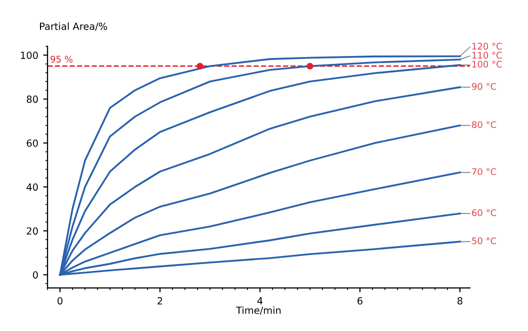  What do you see at coordinates (32, 231) in the screenshot?
I see `y-tick-label: 20` at bounding box center [32, 231].